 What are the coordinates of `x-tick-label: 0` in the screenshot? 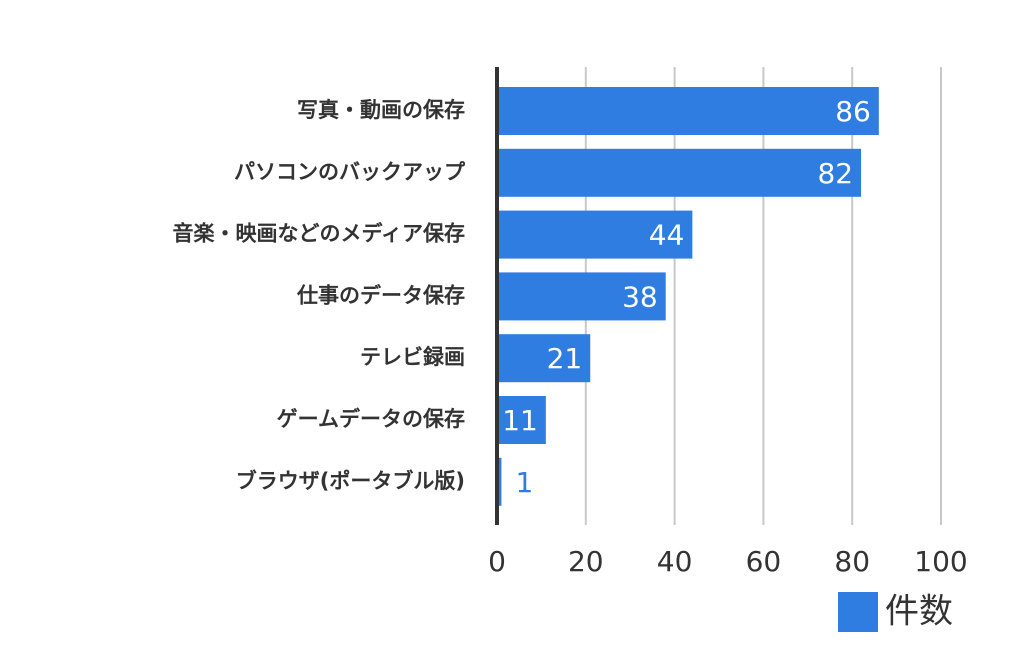 It's located at (497, 561).